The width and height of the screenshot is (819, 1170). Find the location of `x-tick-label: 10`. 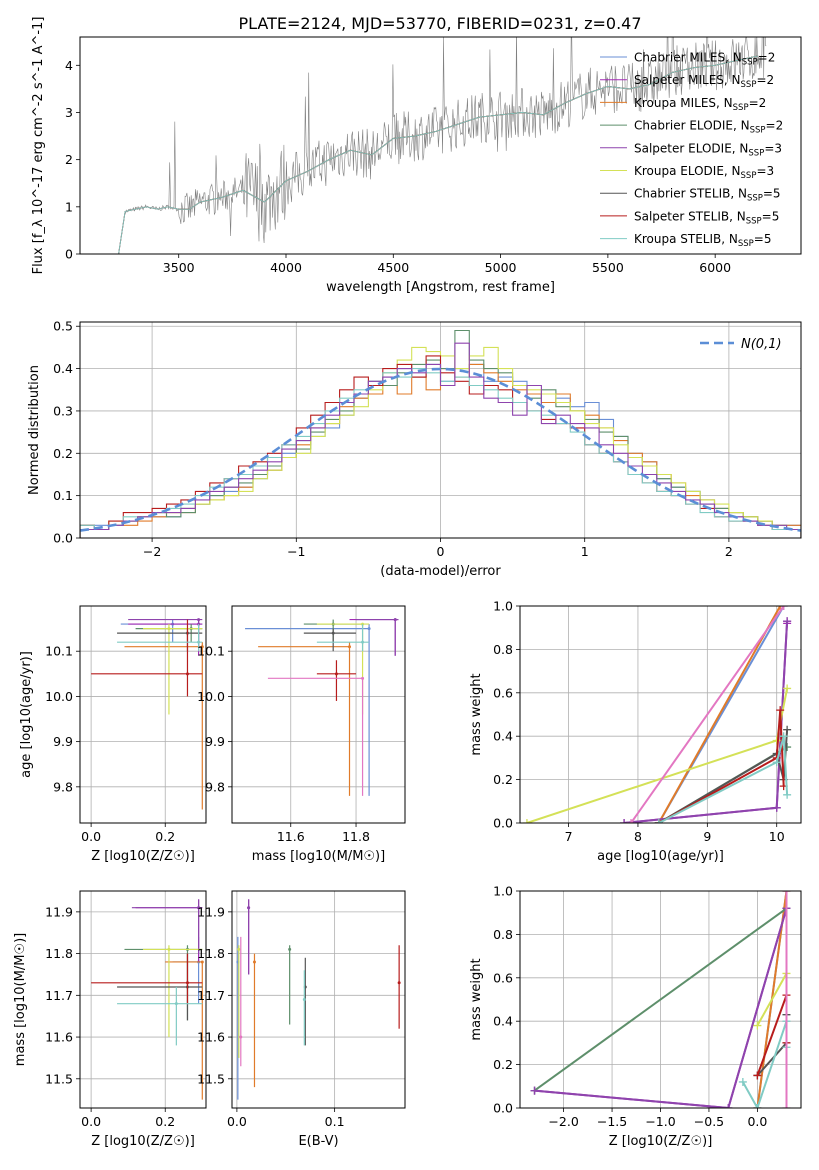

x-tick-label: 10 is located at coordinates (777, 836).